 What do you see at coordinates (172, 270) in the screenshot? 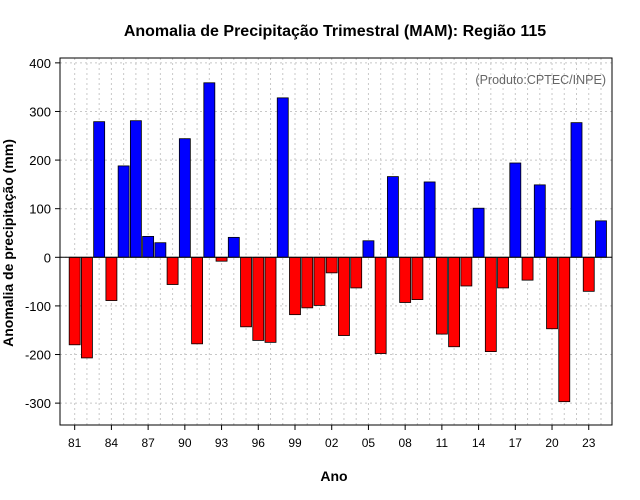
I see `bar-1989` at bounding box center [172, 270].